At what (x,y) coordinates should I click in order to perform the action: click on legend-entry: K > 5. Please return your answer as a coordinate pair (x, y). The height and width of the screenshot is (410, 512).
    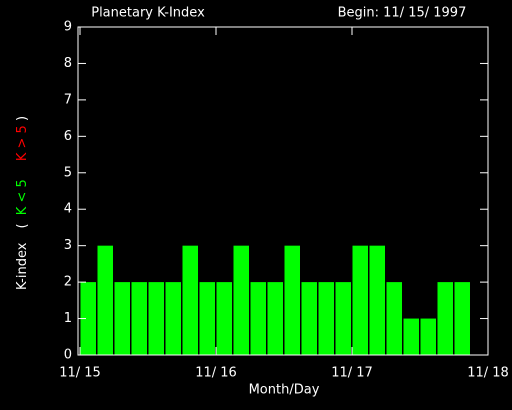
    Looking at the image, I should click on (22, 143).